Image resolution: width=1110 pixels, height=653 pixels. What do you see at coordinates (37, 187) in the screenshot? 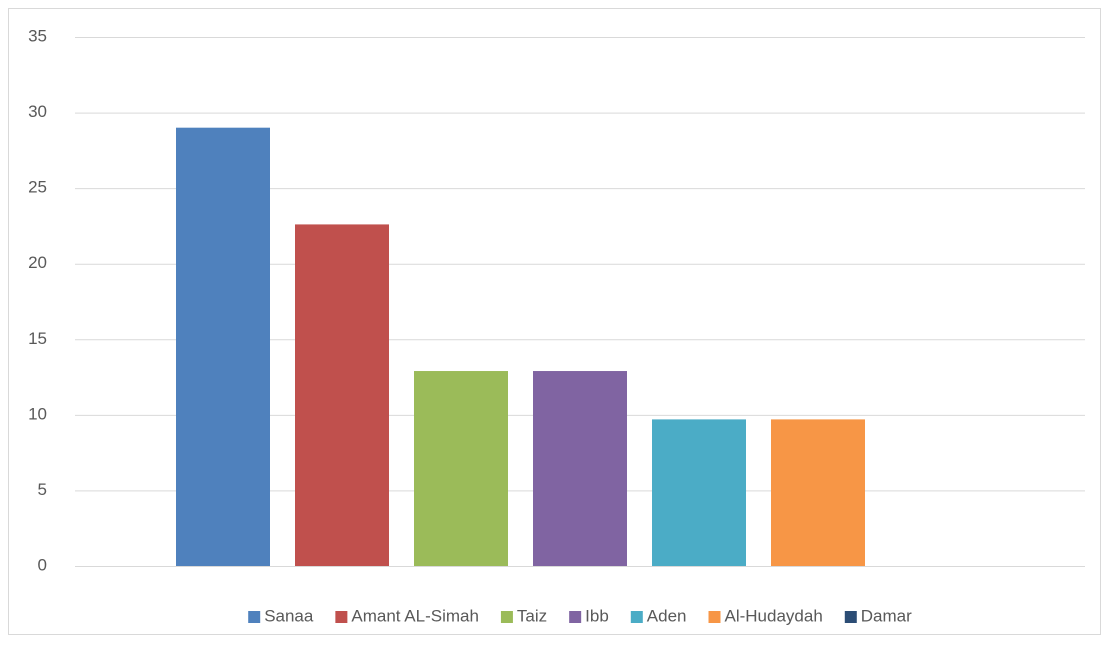
I see `y-tick-label: 25` at bounding box center [37, 187].